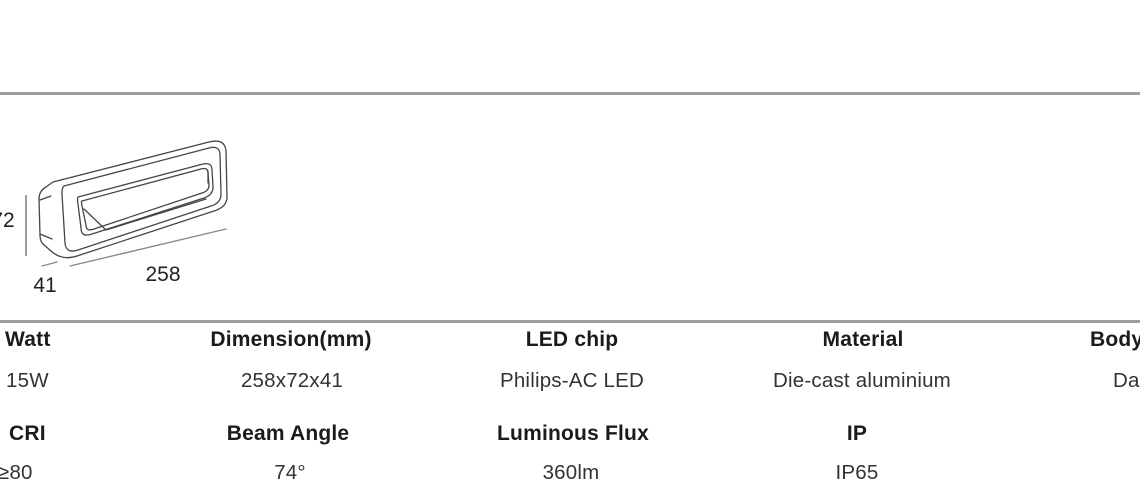 This screenshot has height=500, width=1140. I want to click on spec-value-ip: IP65, so click(857, 472).